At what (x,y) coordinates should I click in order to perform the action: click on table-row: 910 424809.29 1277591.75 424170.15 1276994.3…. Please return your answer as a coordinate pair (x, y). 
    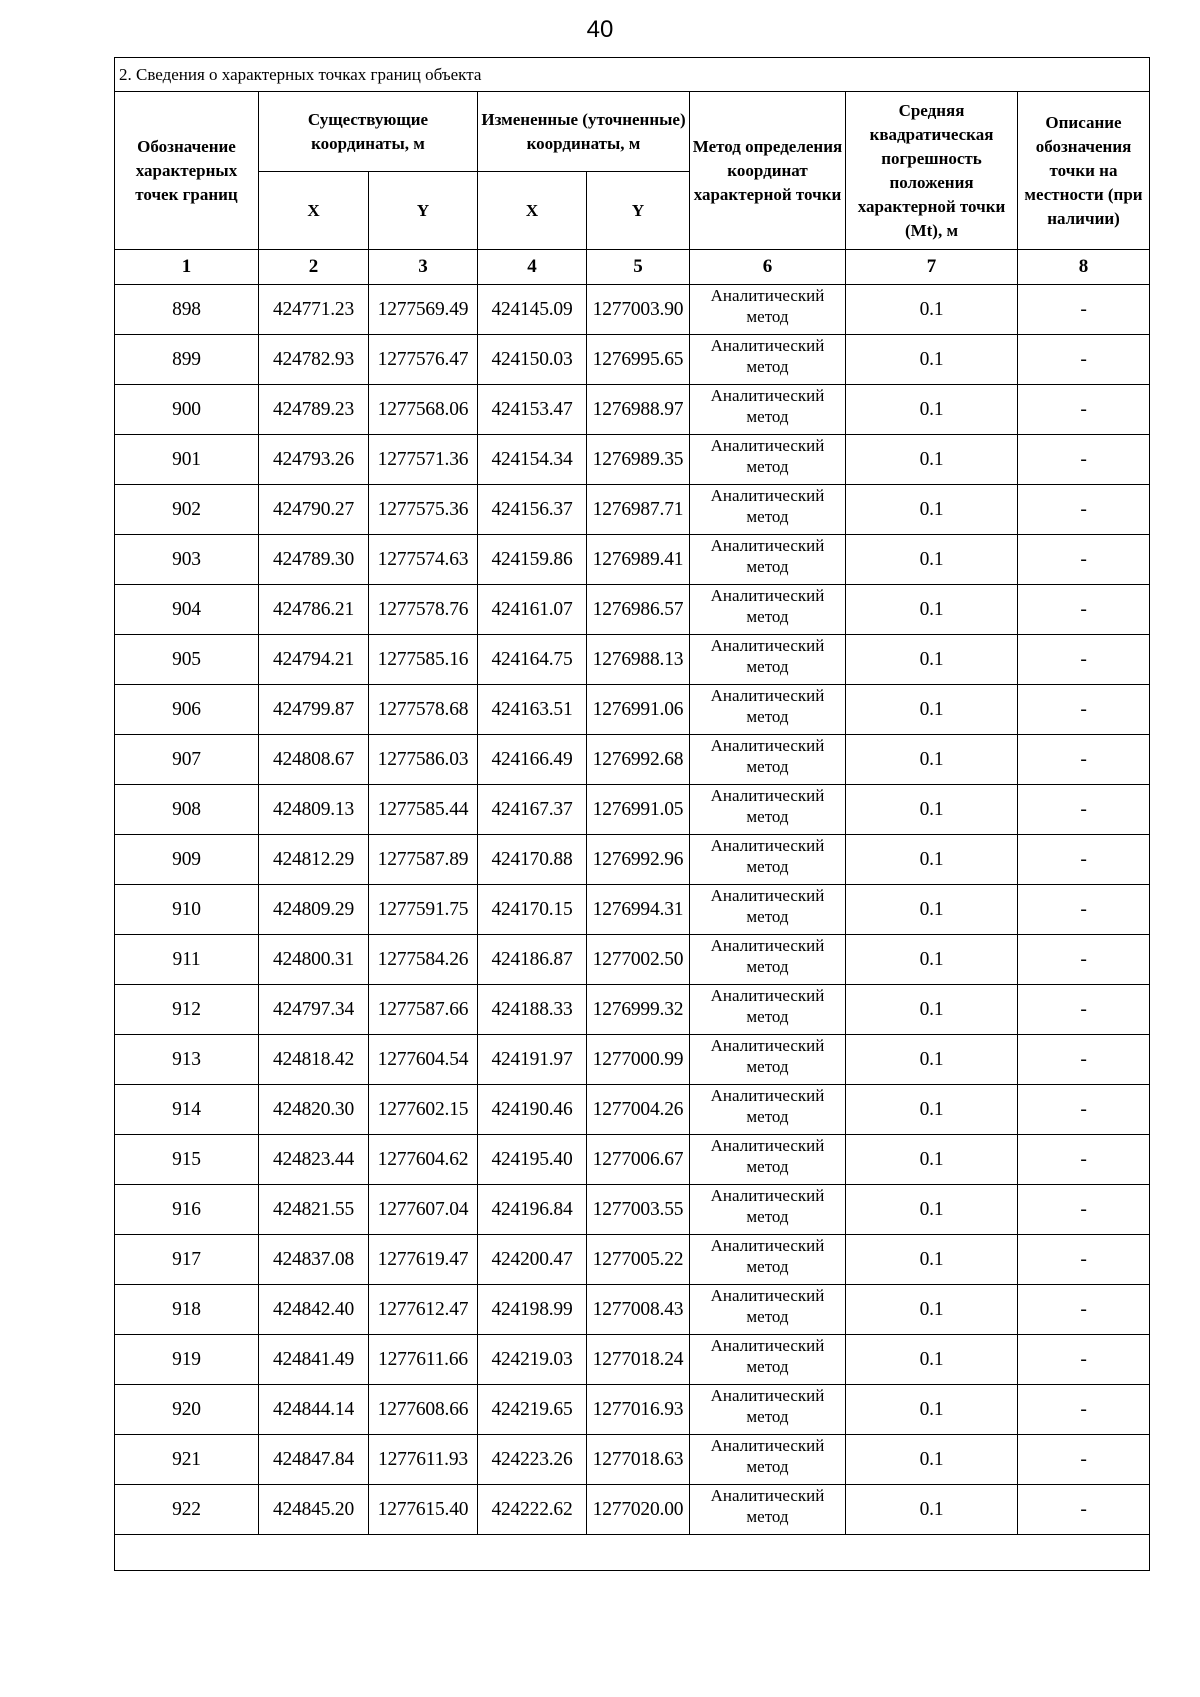
    Looking at the image, I should click on (632, 909).